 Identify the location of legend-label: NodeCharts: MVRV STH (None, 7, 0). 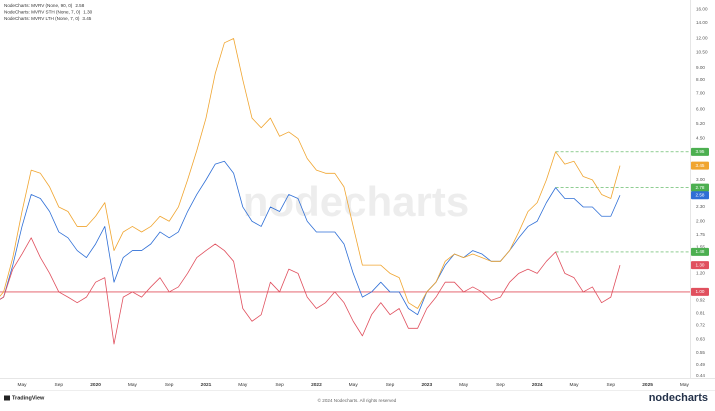
(42, 12).